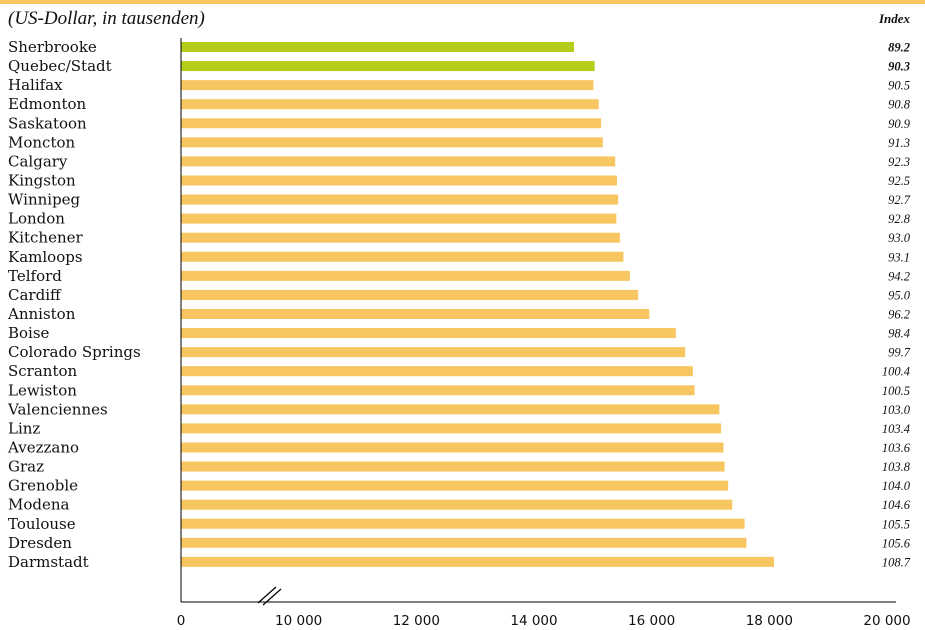  I want to click on index-value-quebec-stadt: 90.3, so click(899, 67).